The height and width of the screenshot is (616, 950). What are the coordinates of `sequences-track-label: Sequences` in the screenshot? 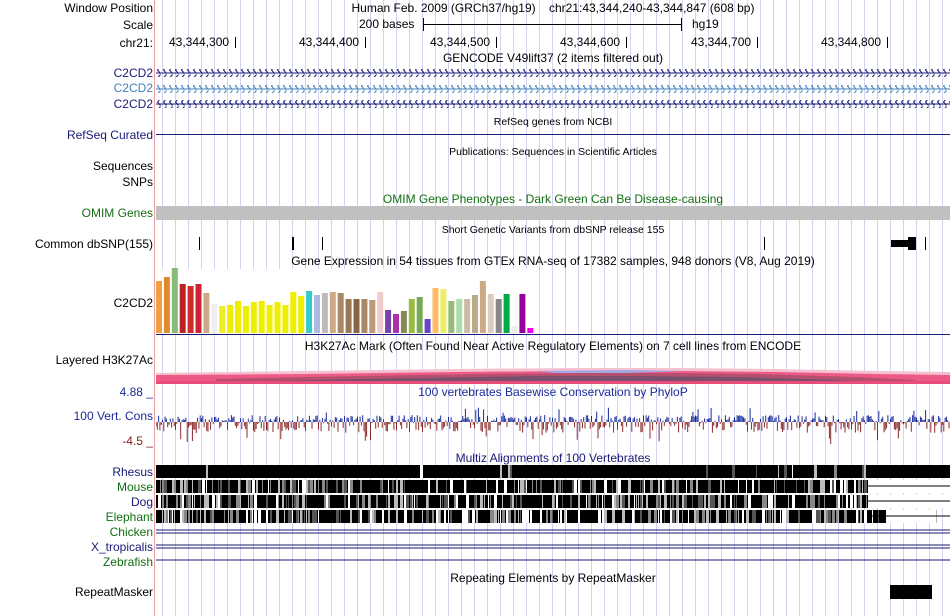 It's located at (122, 166).